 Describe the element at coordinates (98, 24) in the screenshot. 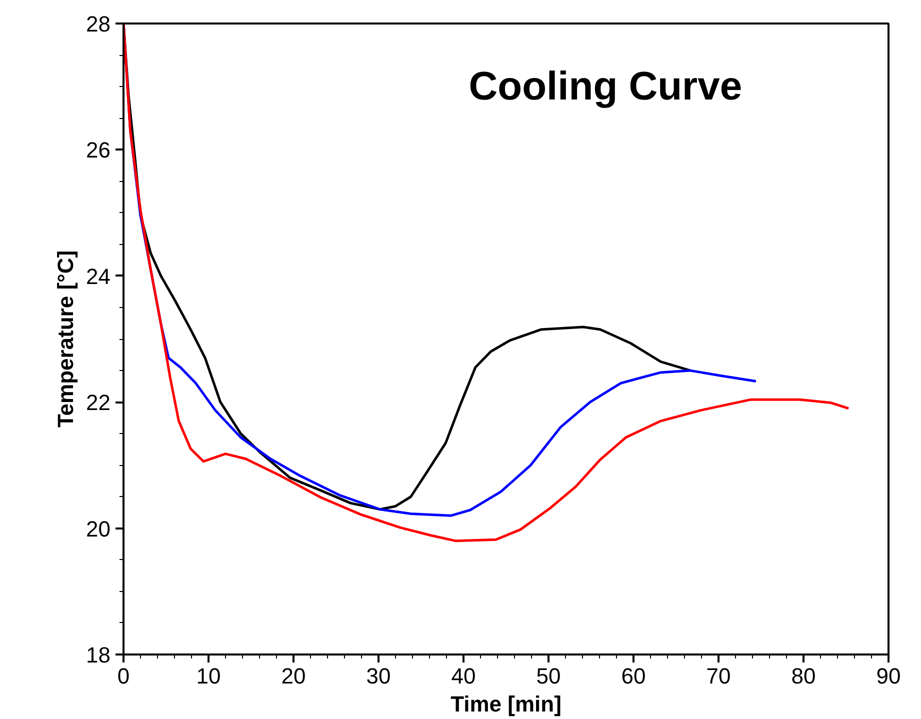

I see `y-tick-label: 28` at that location.